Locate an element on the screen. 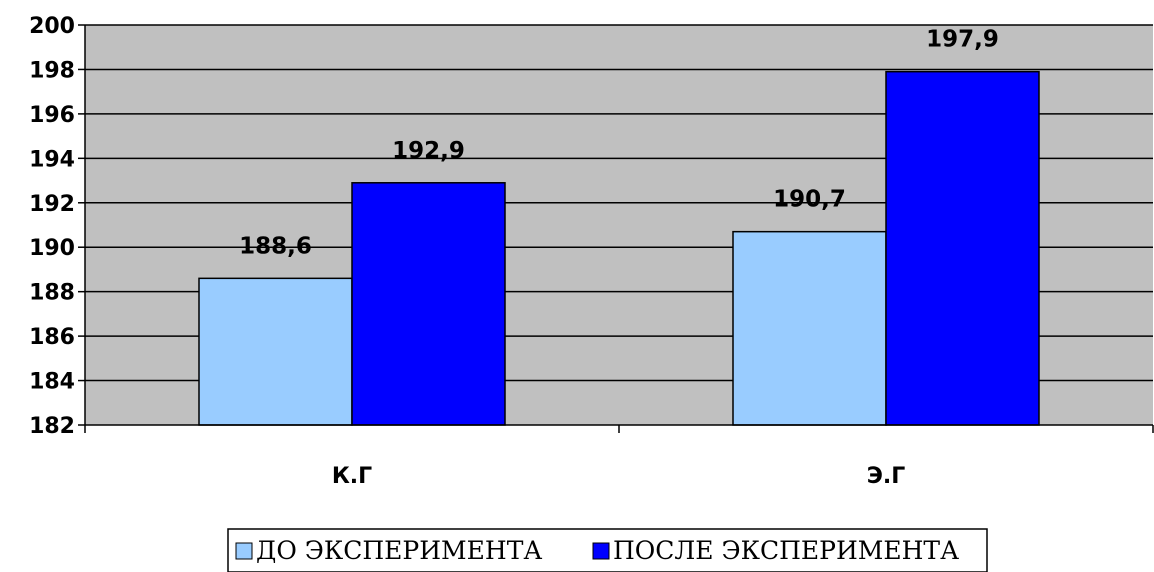  legend-box is located at coordinates (607, 550).